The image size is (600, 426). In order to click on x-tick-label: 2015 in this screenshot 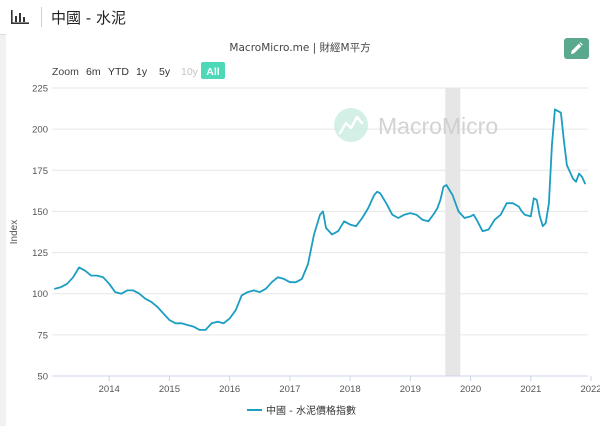, I will do `click(169, 389)`.